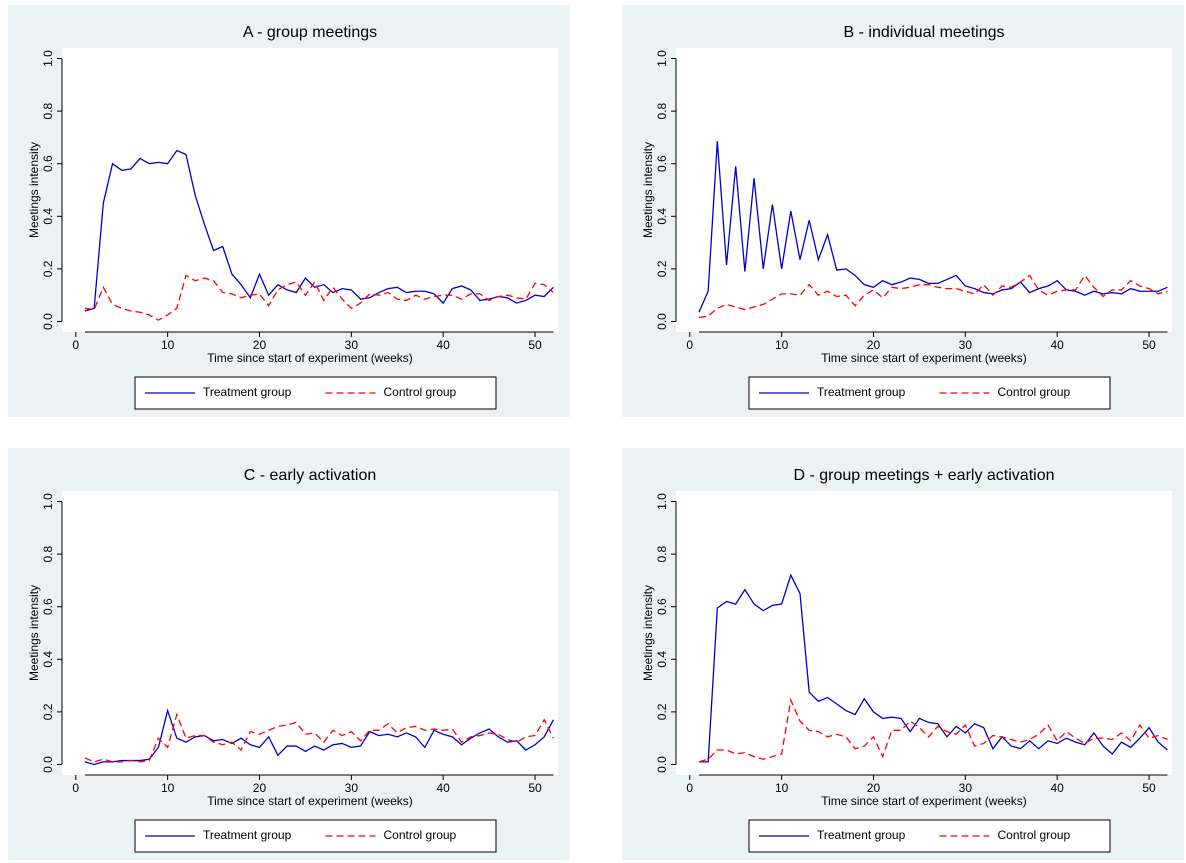 The width and height of the screenshot is (1186, 863). I want to click on chart-title: A - group meetings, so click(310, 32).